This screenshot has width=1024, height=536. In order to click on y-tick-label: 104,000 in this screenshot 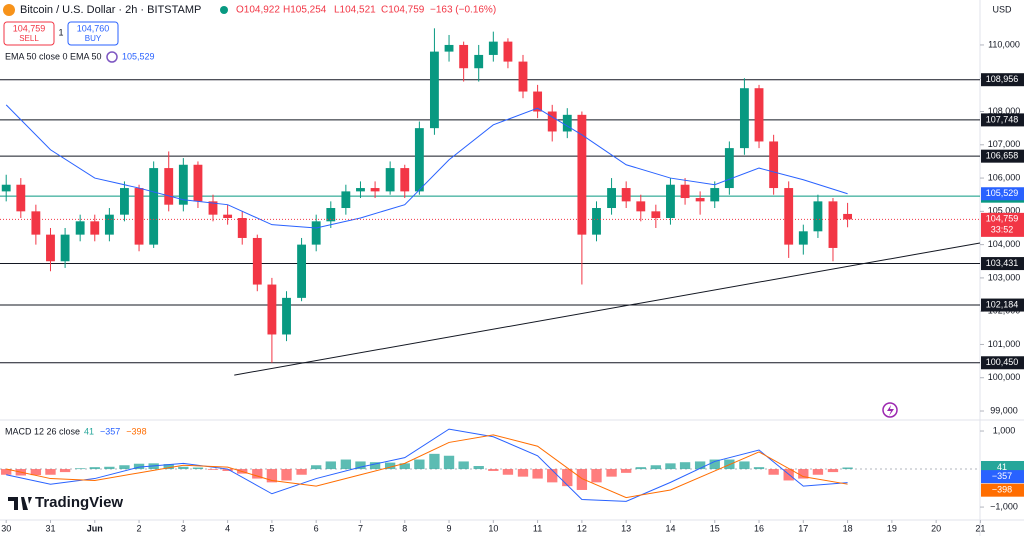, I will do `click(1004, 244)`.